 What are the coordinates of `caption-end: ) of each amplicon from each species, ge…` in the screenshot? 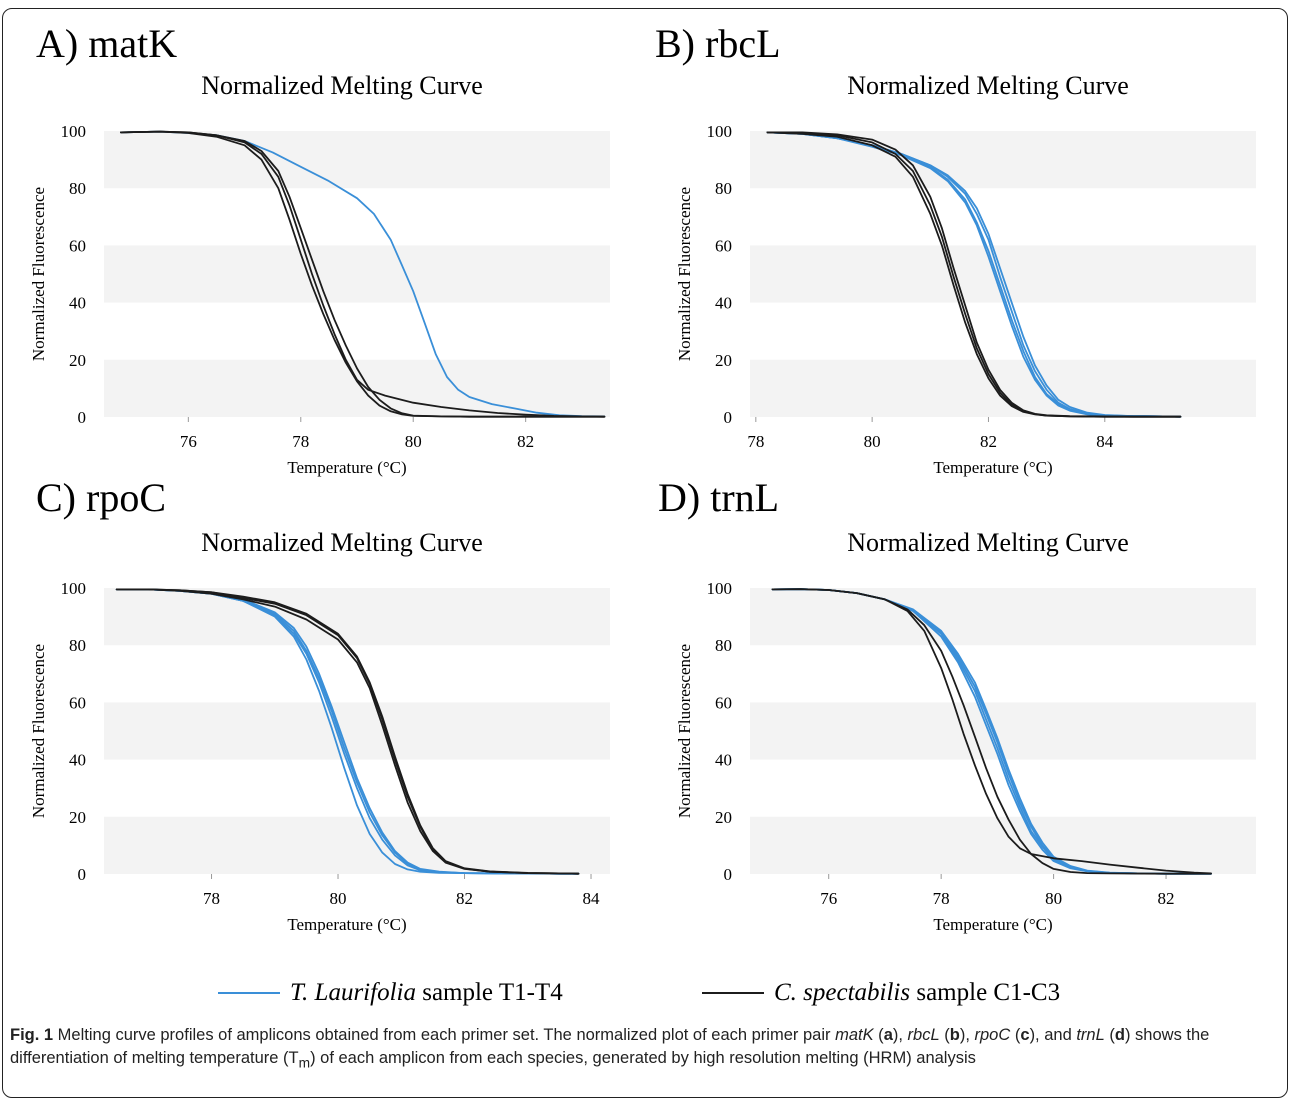 It's located at (643, 1058).